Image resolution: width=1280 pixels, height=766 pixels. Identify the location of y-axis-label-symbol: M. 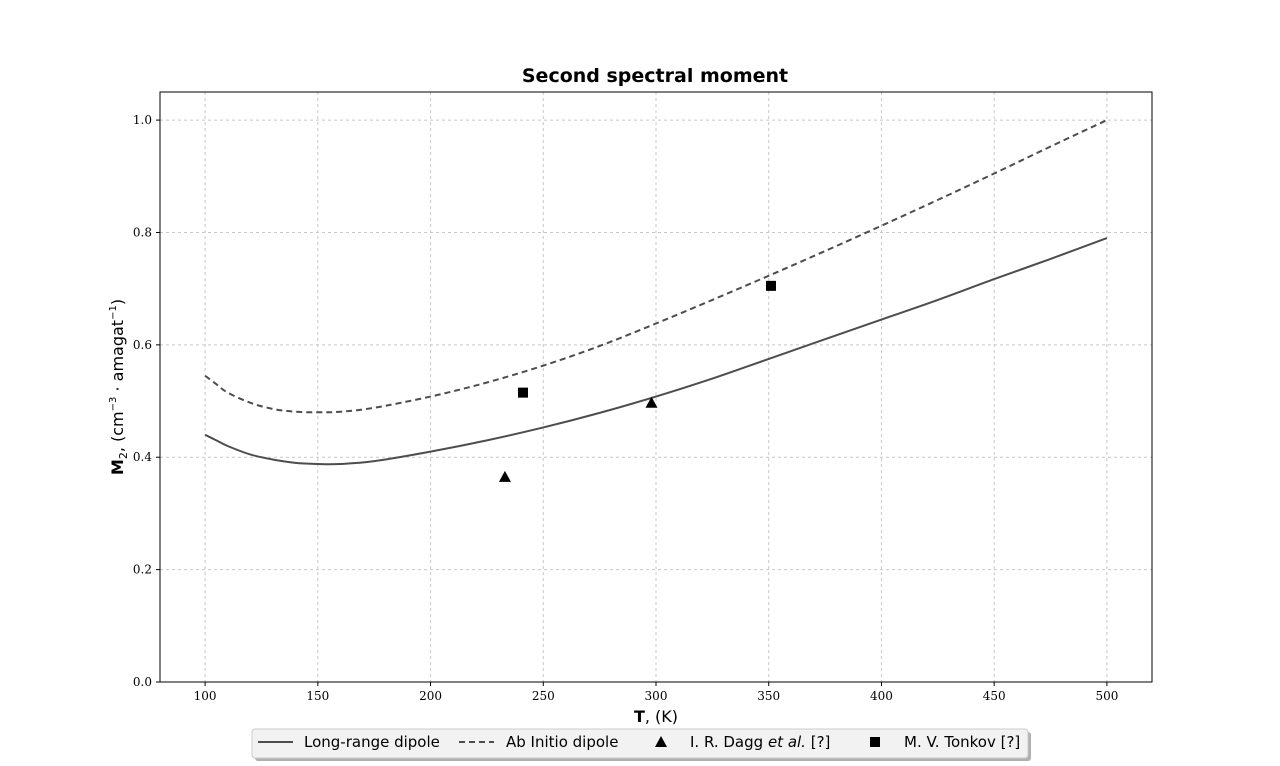
(117, 467).